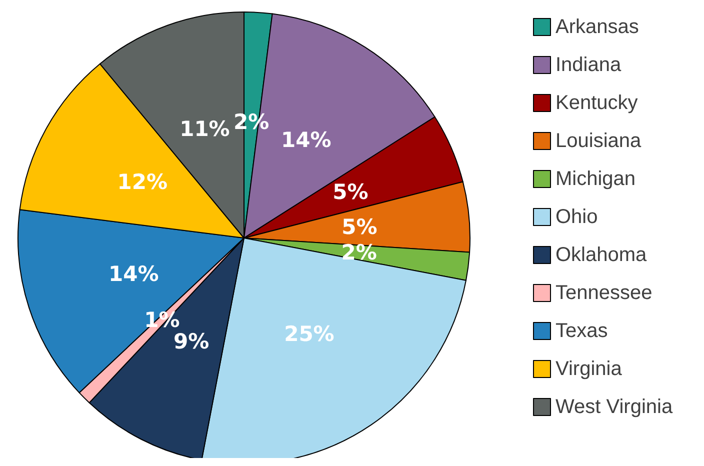 The width and height of the screenshot is (704, 466). What do you see at coordinates (309, 334) in the screenshot?
I see `data-label: 25%` at bounding box center [309, 334].